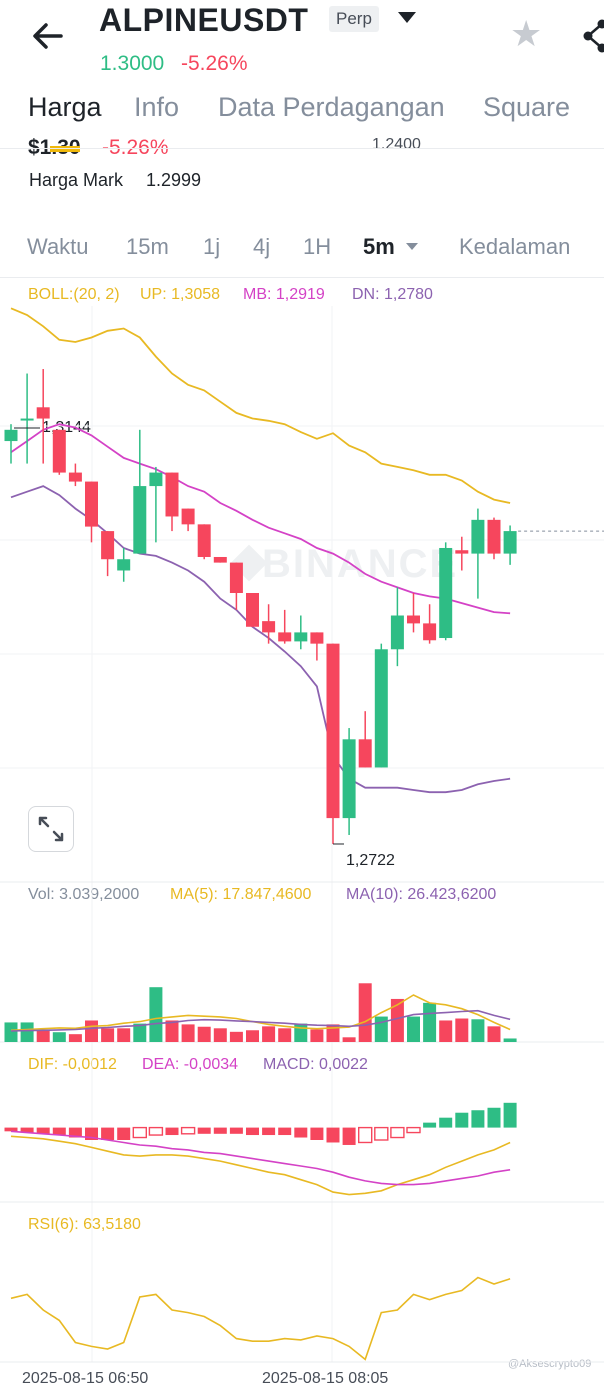  I want to click on boll-upper-line, so click(260, 405).